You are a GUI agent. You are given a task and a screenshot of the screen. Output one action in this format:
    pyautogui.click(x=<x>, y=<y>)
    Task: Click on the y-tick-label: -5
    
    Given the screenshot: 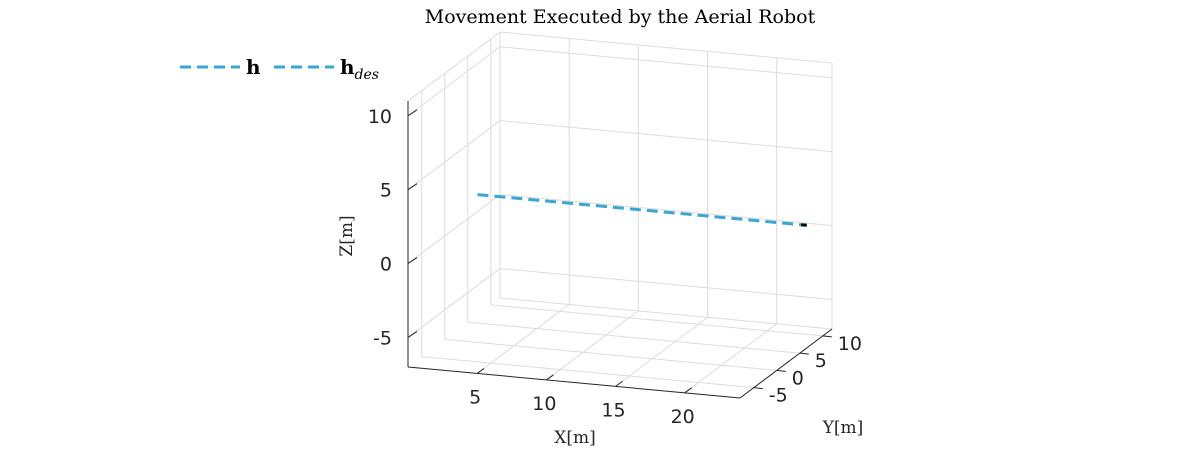 What is the action you would take?
    pyautogui.click(x=778, y=396)
    